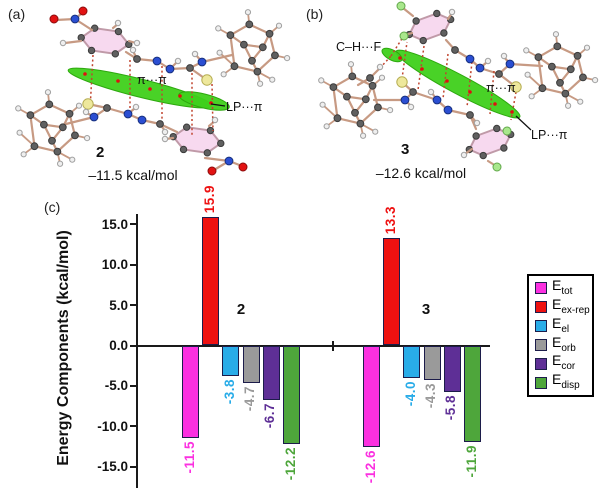  I want to click on y-tick-label: -5.0, so click(116, 386).